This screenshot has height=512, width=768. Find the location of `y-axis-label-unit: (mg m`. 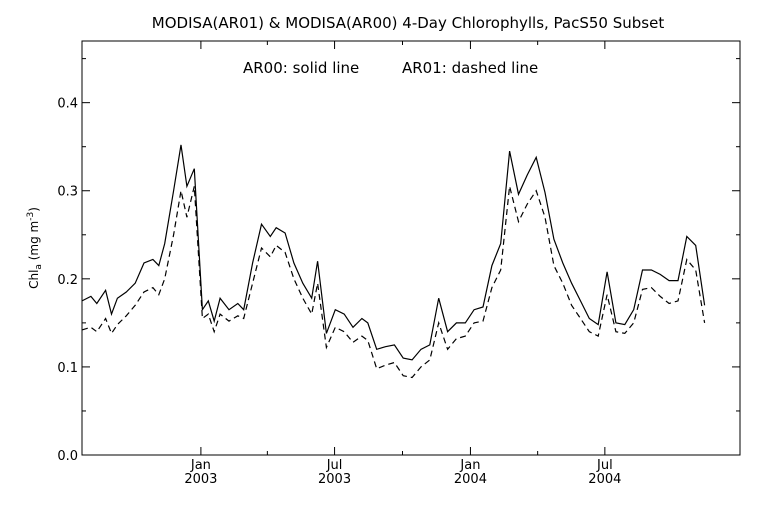

y-axis-label-unit: (mg m is located at coordinates (34, 242).